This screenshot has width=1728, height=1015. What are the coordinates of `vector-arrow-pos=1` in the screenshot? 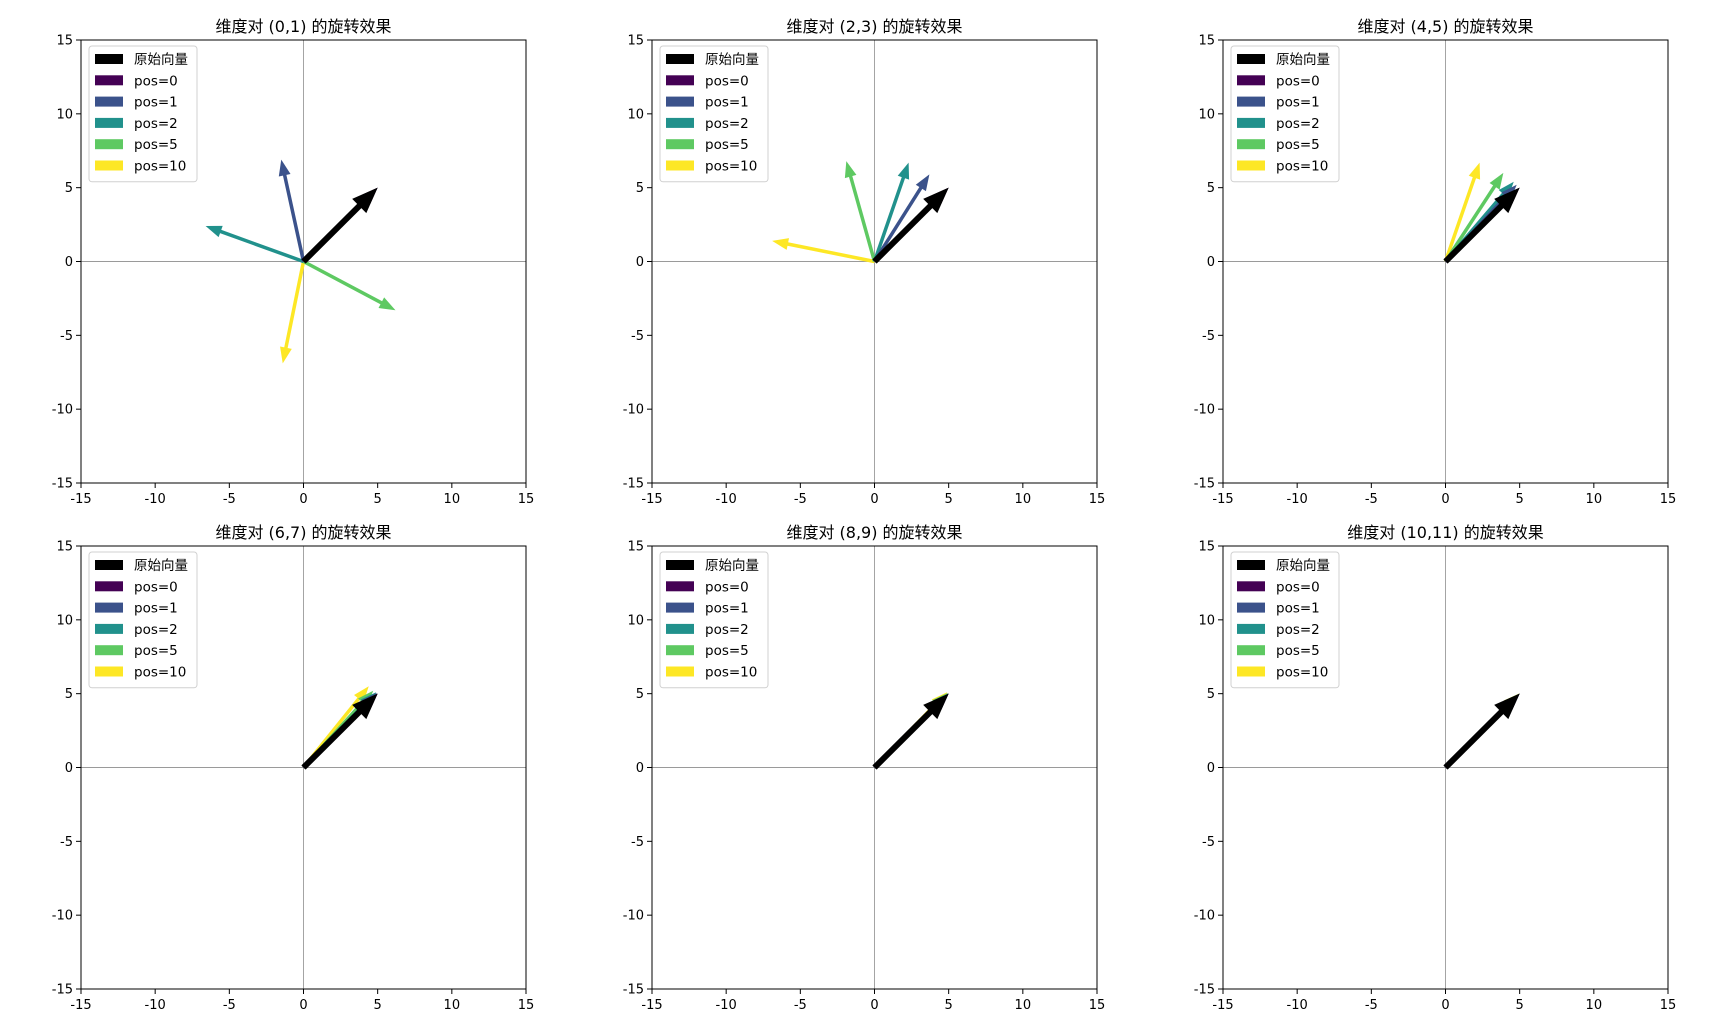 It's located at (901, 218).